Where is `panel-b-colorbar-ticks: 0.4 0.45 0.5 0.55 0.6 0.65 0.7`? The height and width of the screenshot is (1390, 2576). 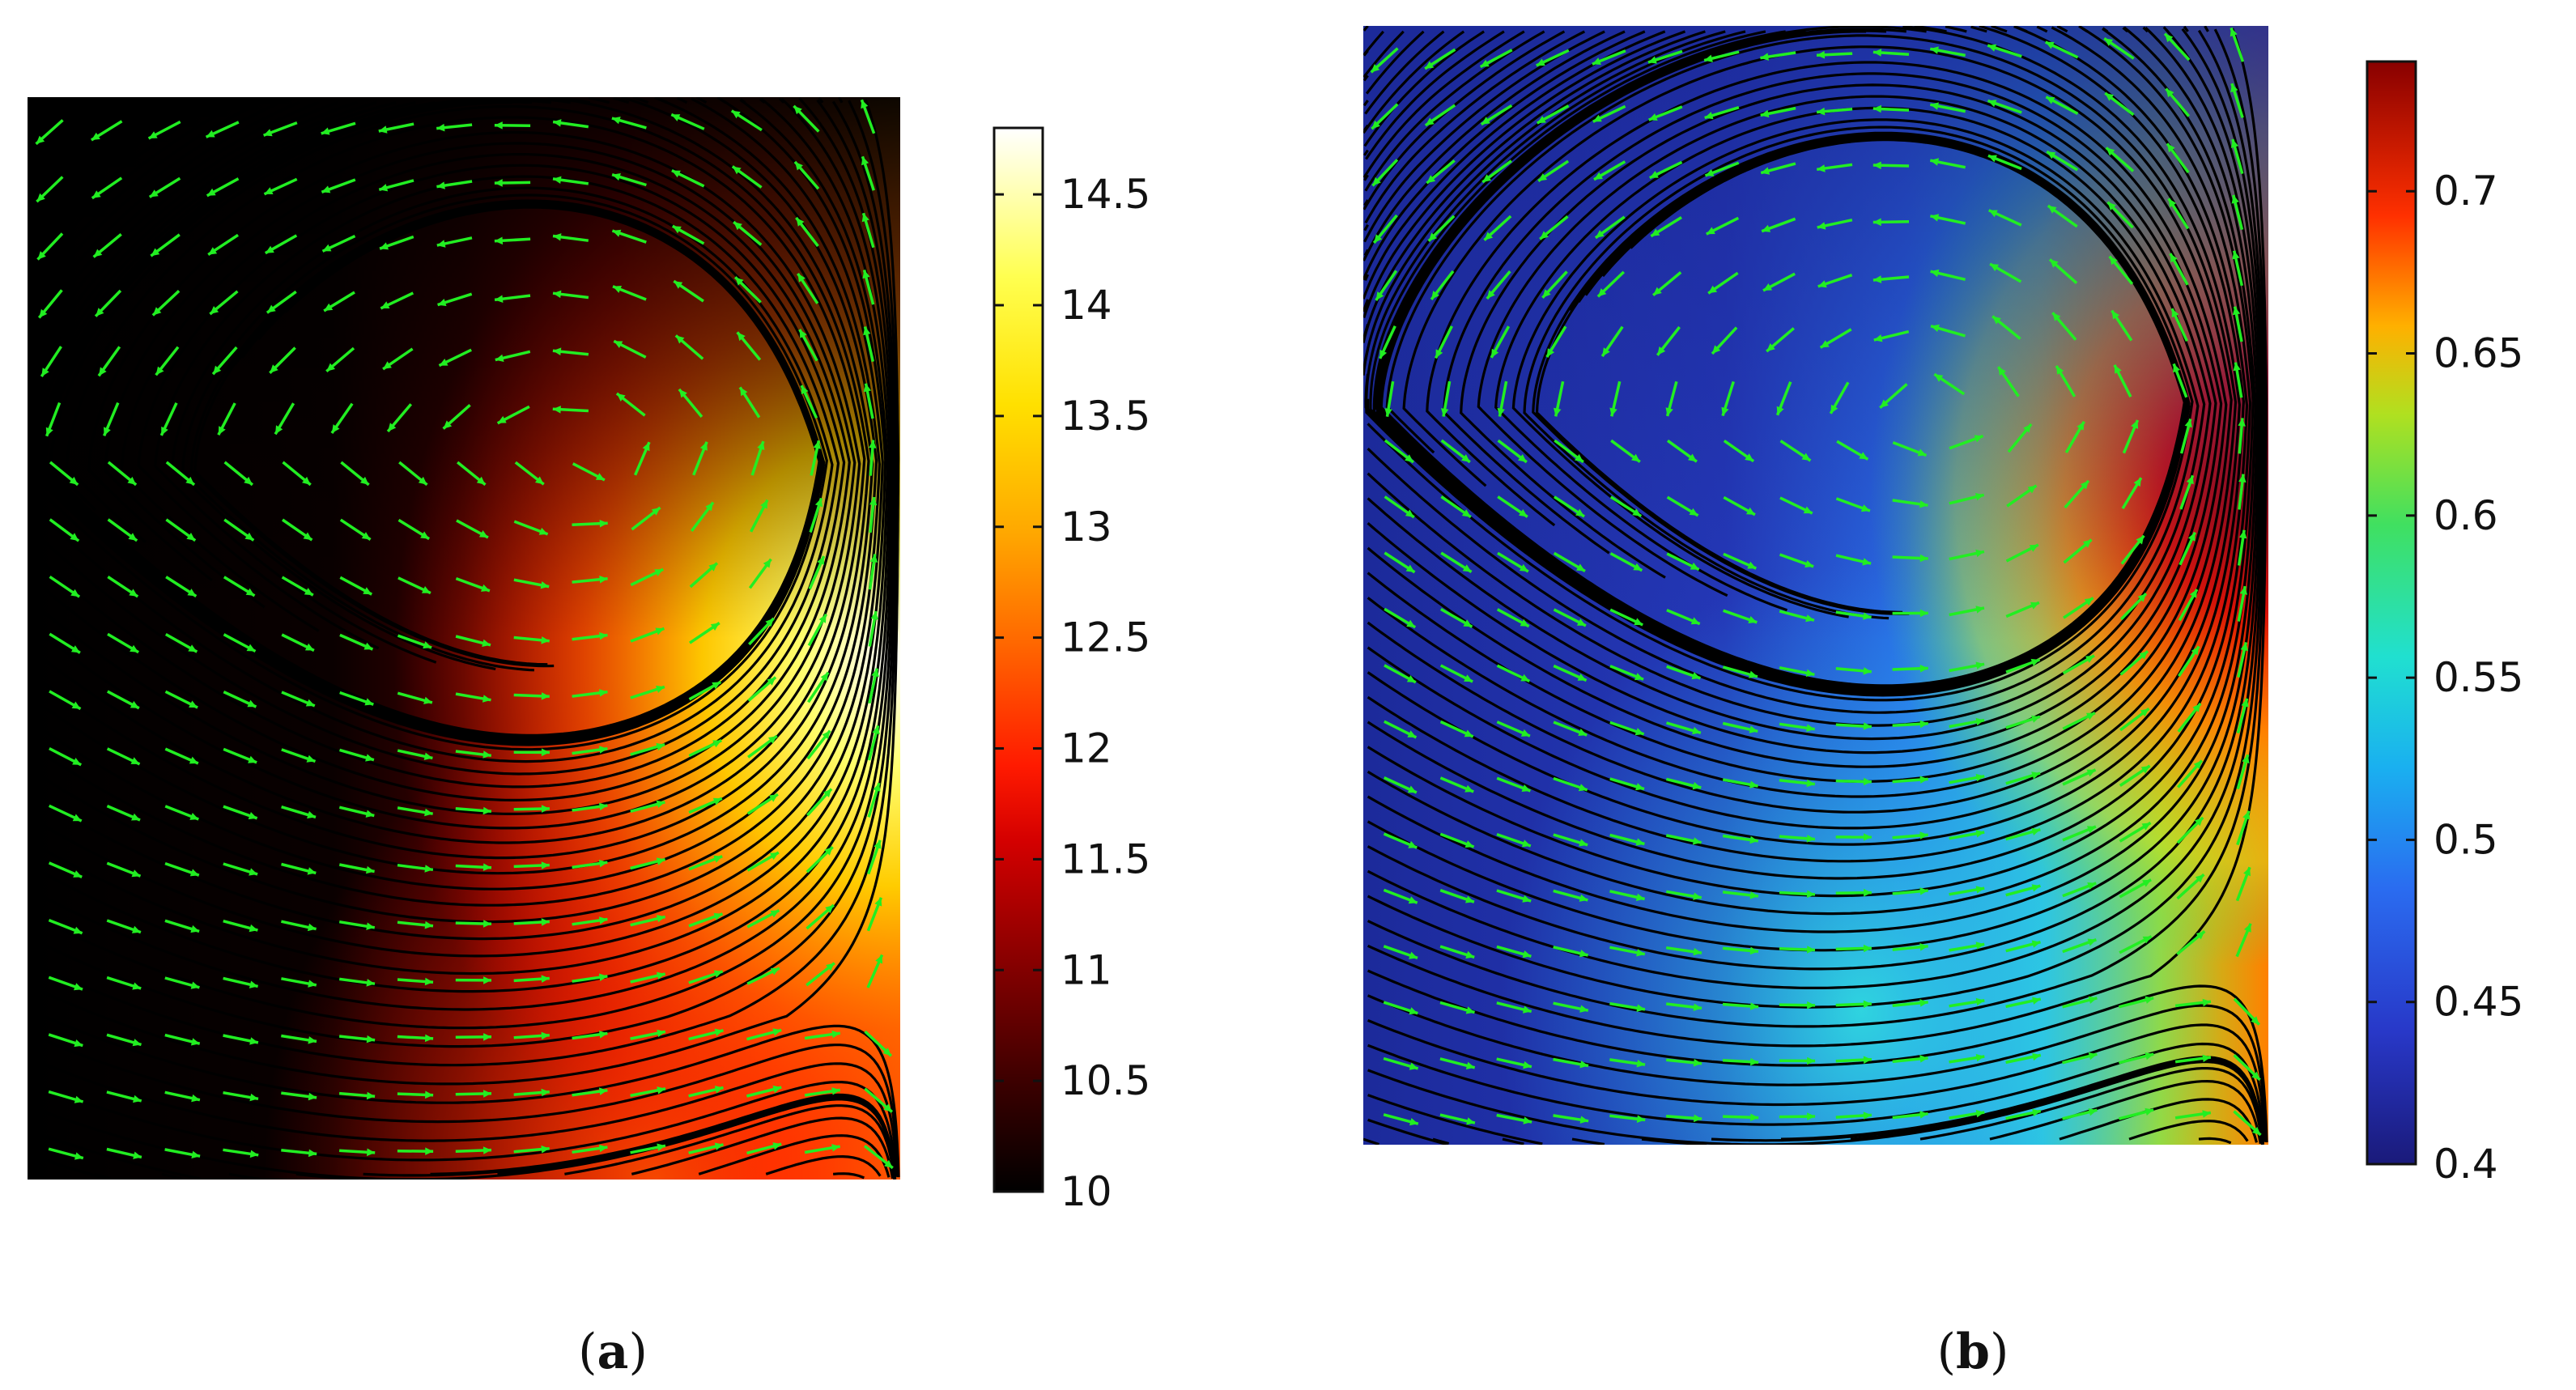 panel-b-colorbar-ticks: 0.4 0.45 0.5 0.55 0.6 0.65 0.7 is located at coordinates (2445, 678).